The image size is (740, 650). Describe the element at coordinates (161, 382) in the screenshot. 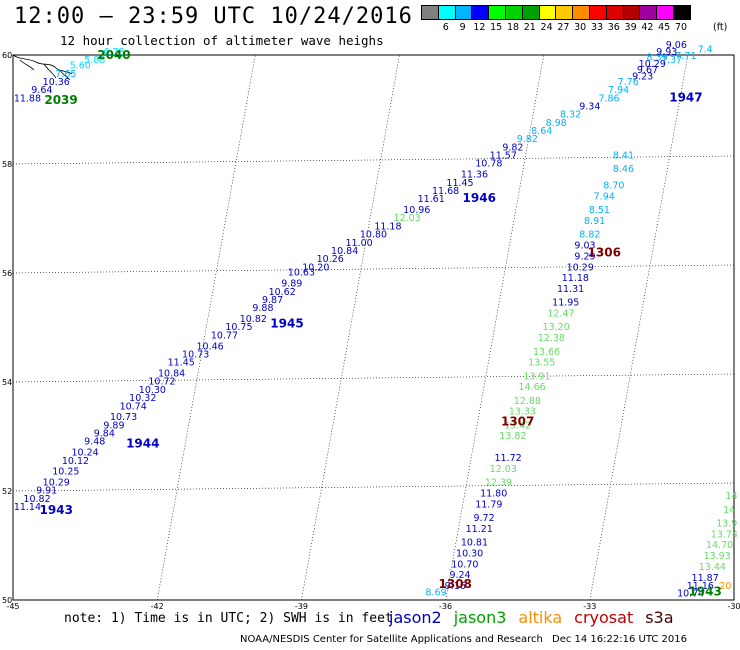

I see `wave-height-value: 10.72` at that location.